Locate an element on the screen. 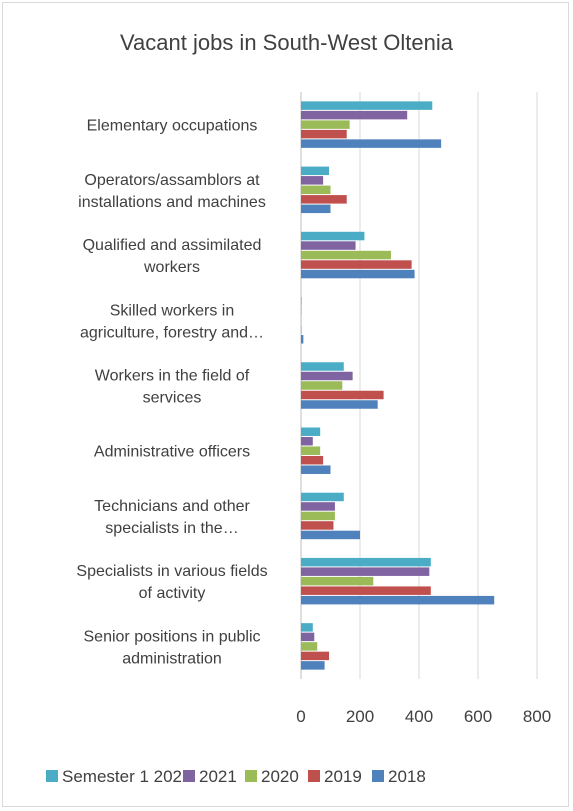 This screenshot has height=811, width=573. category-label: Qualified and assimilated is located at coordinates (172, 245).